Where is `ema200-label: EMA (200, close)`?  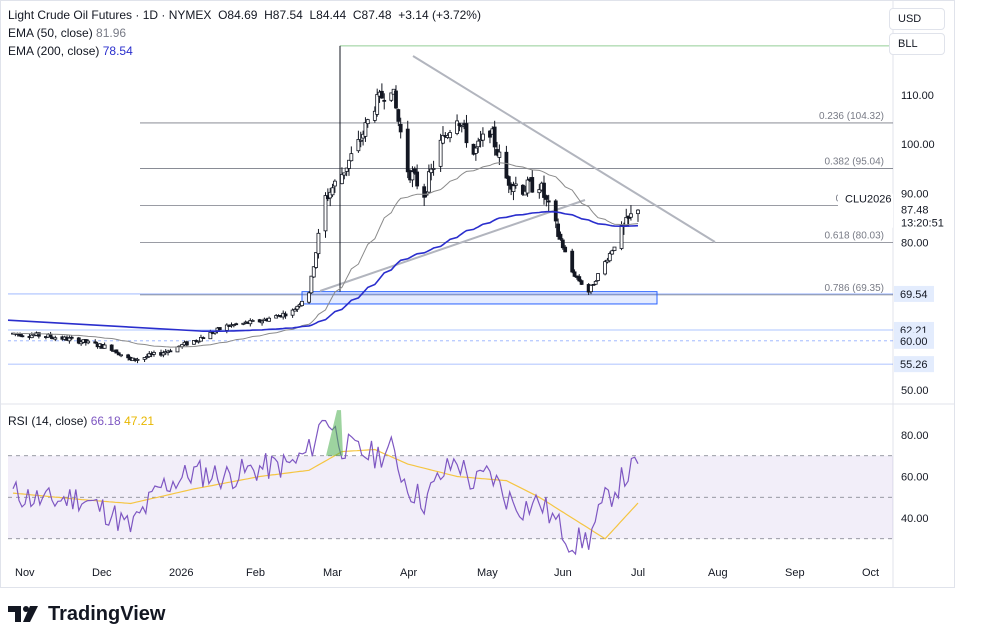 ema200-label: EMA (200, close) is located at coordinates (54, 51).